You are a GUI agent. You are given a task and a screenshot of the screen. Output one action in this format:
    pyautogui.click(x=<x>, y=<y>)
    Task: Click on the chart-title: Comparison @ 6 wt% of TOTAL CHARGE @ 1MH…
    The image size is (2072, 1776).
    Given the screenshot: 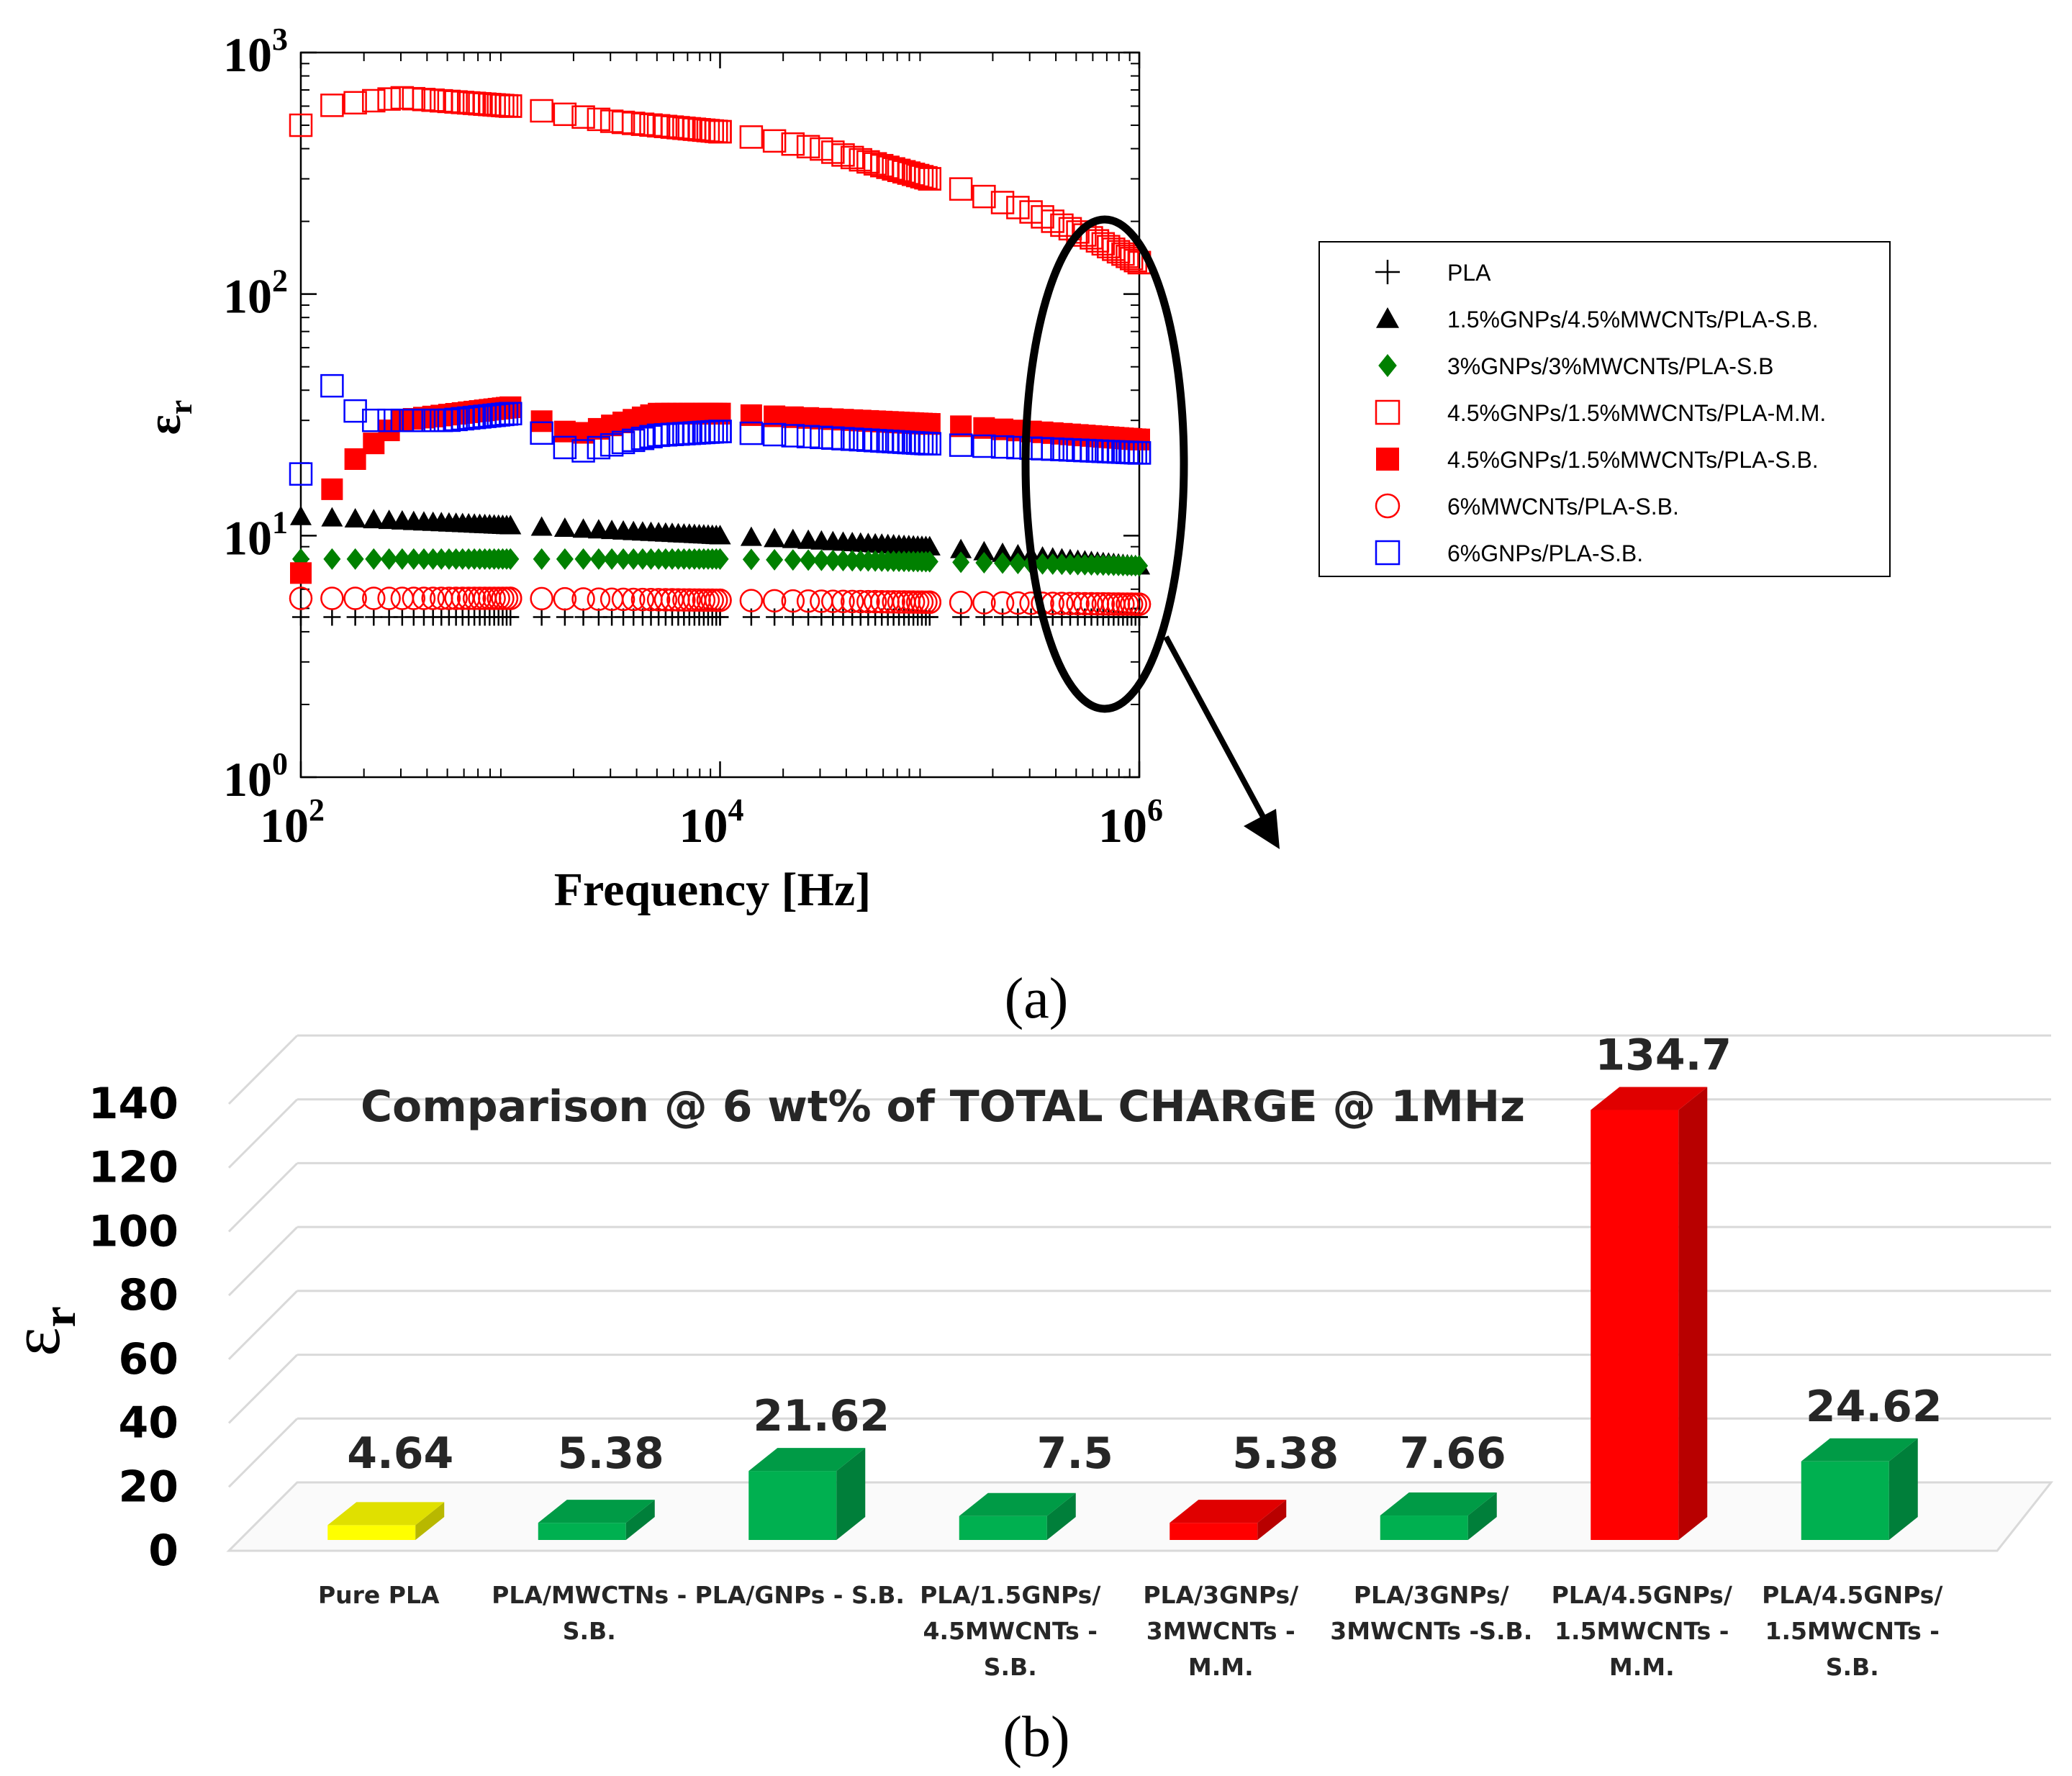 What is the action you would take?
    pyautogui.click(x=943, y=1107)
    